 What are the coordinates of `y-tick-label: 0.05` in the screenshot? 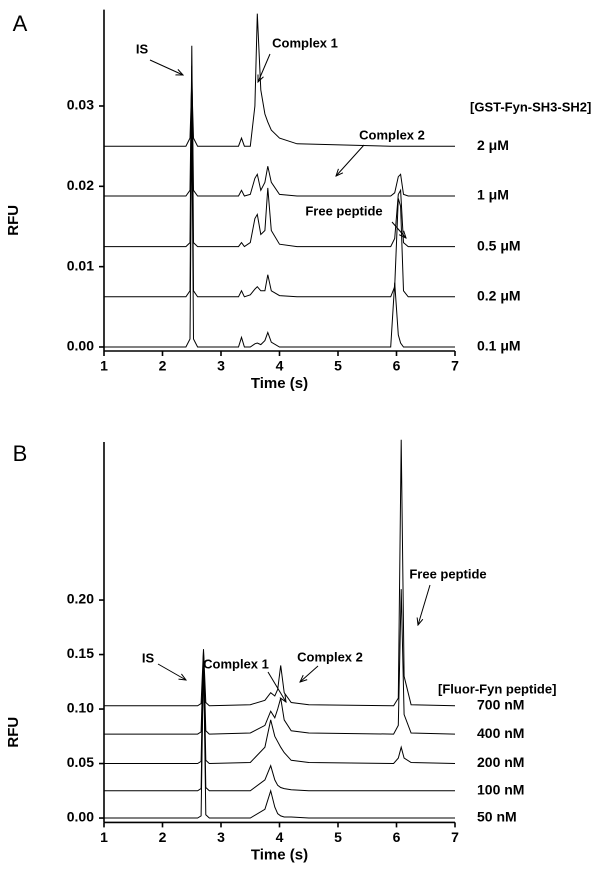 It's located at (80, 762).